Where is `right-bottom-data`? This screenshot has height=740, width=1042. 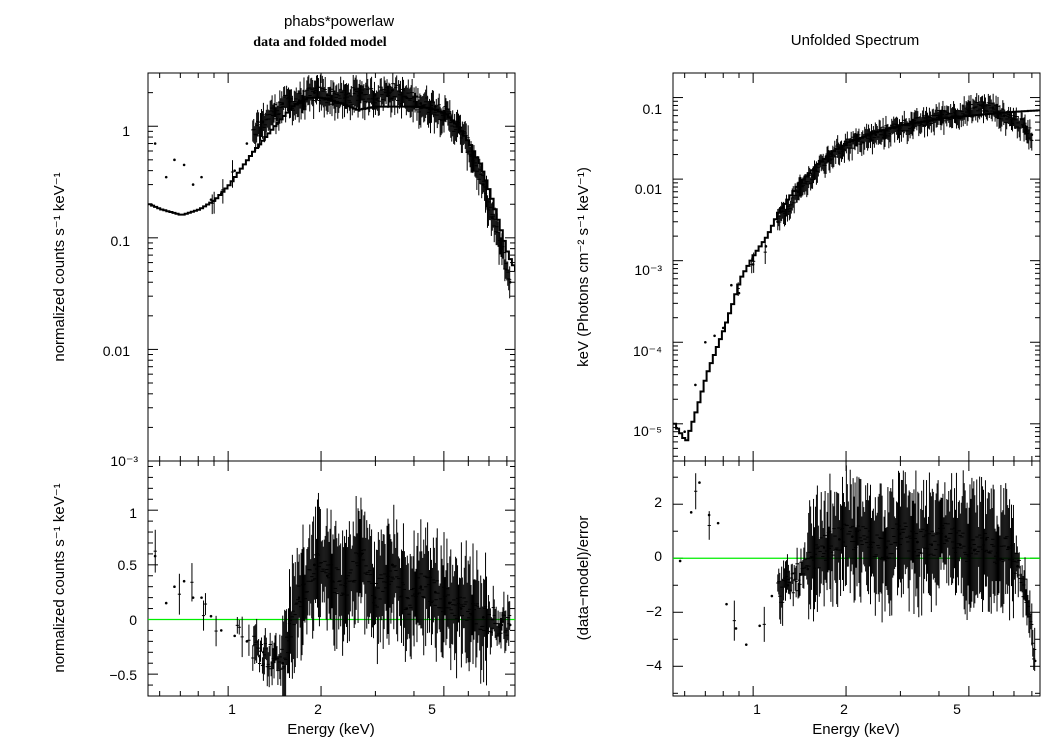 right-bottom-data is located at coordinates (856, 568).